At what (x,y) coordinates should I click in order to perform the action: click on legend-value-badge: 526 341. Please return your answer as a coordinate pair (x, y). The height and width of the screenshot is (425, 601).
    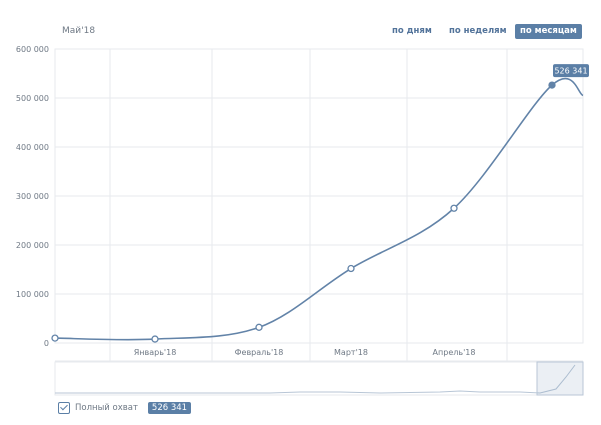
    Looking at the image, I should click on (169, 408).